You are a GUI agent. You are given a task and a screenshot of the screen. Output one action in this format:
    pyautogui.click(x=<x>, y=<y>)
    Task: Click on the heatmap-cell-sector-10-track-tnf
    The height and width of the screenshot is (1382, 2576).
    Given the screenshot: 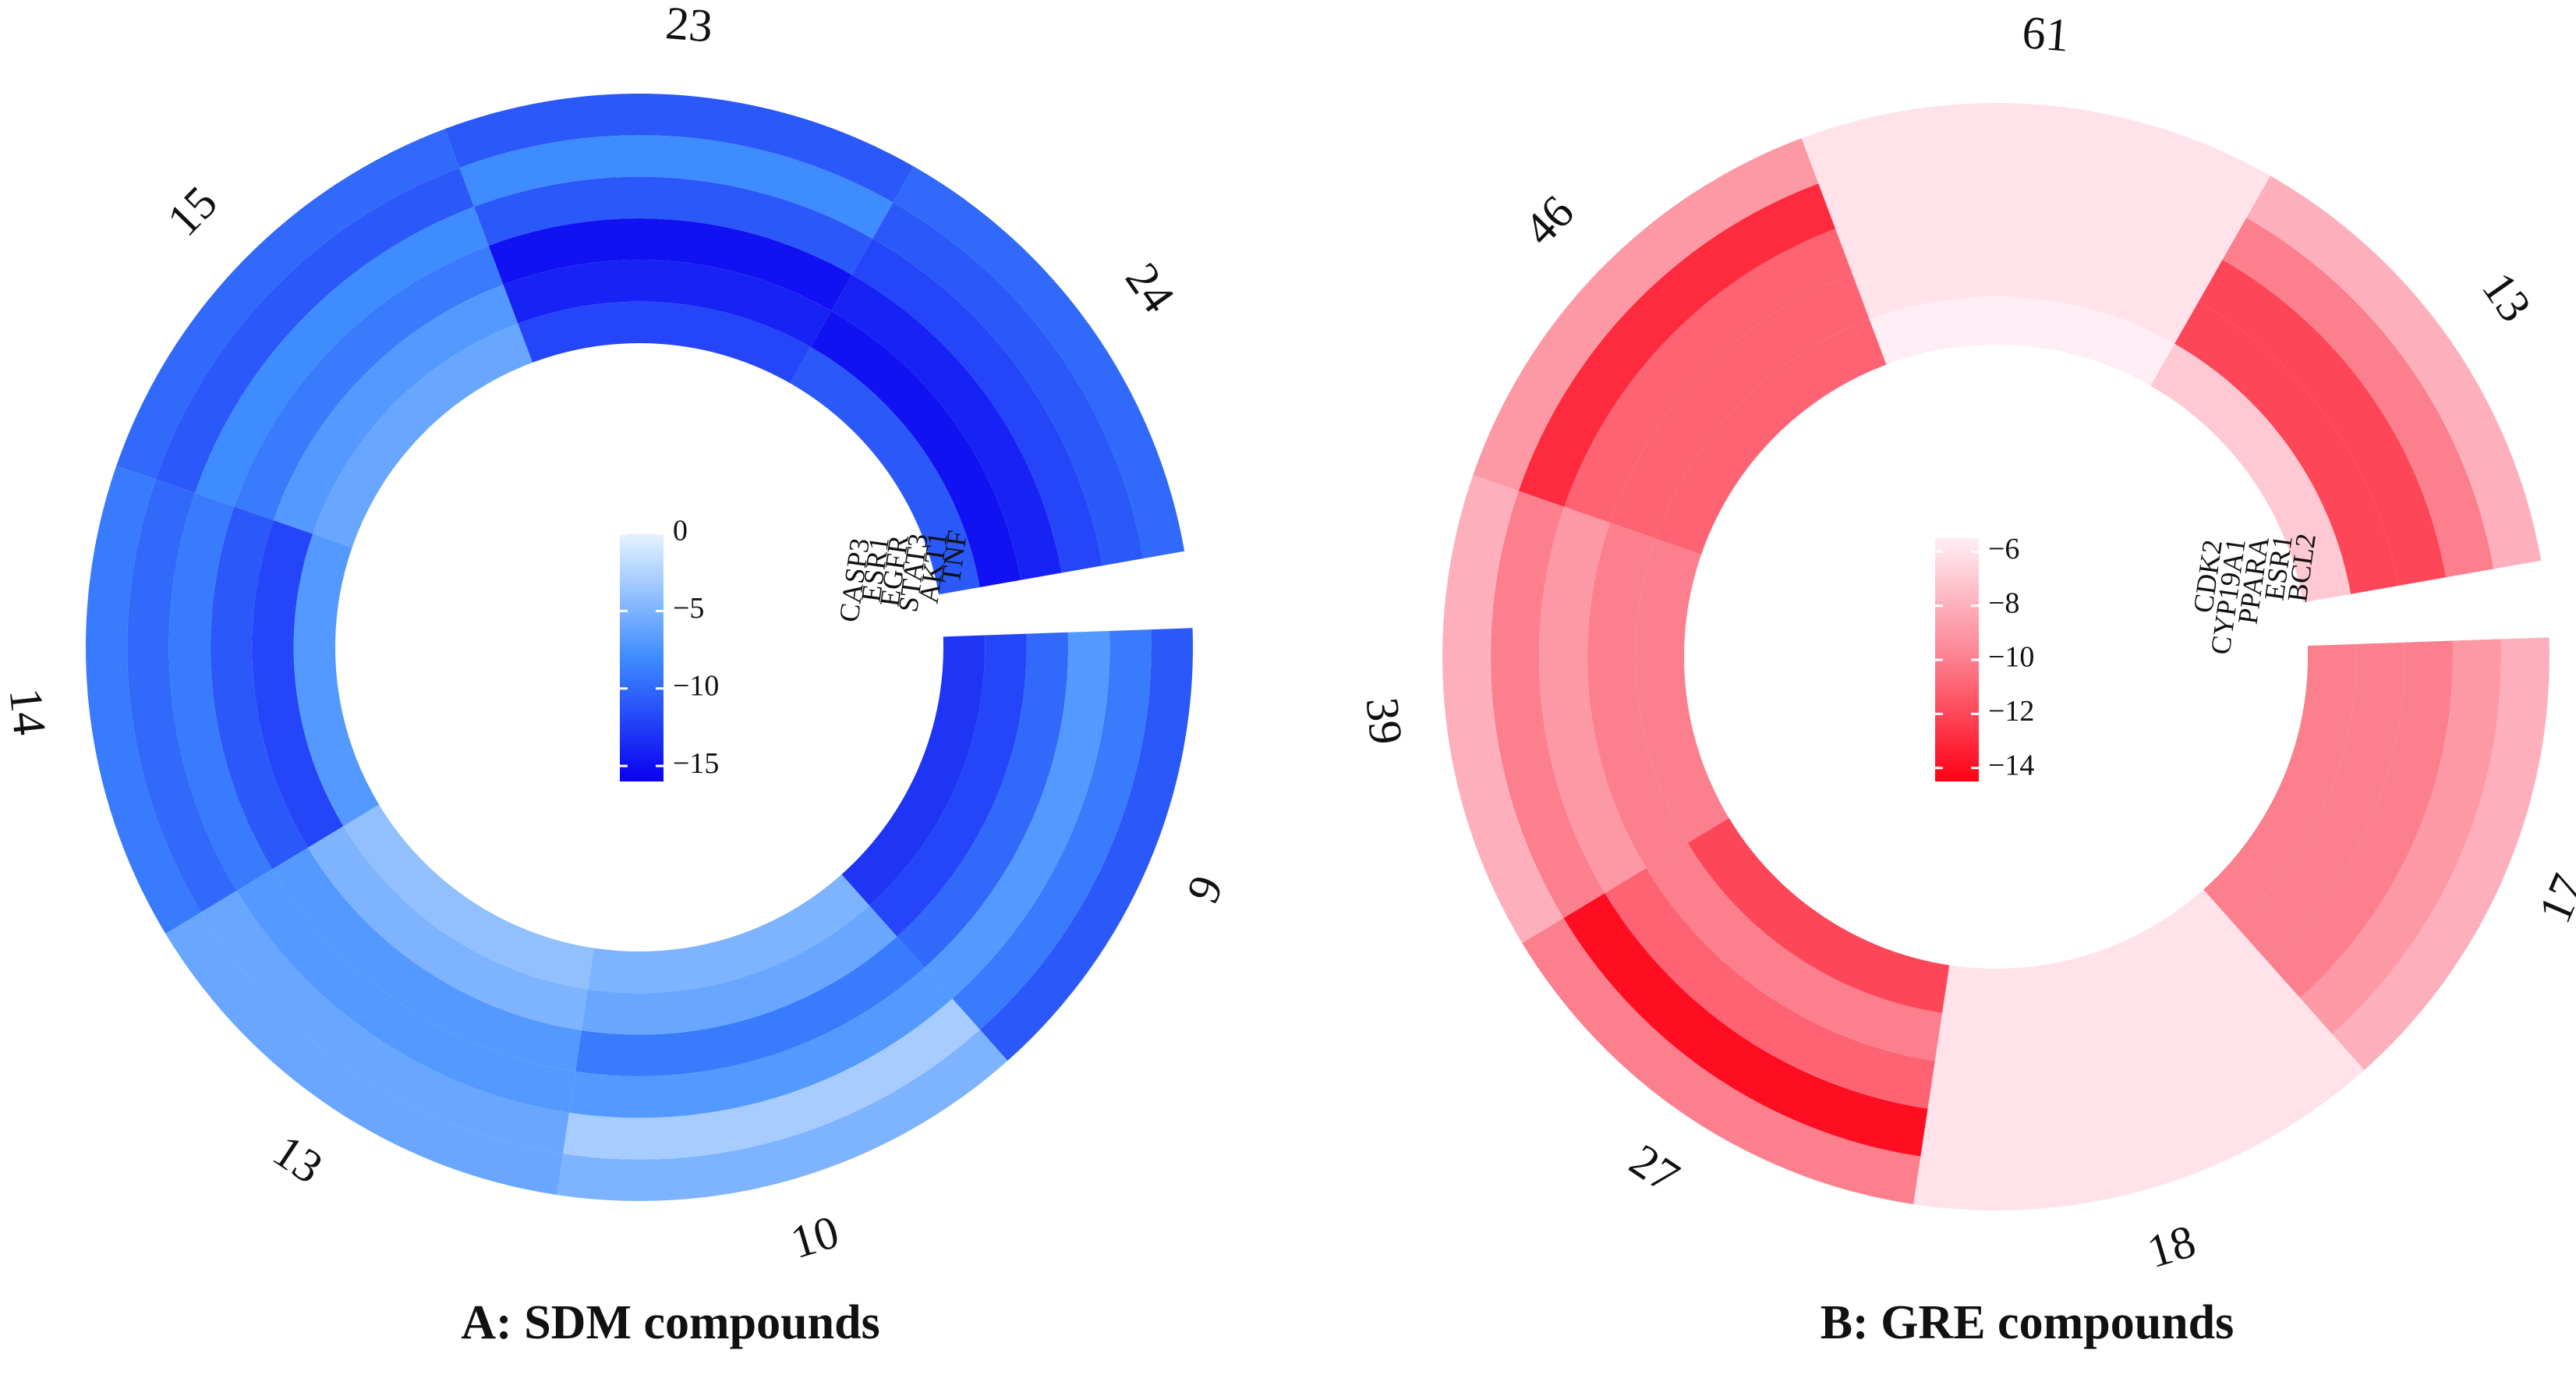 What is the action you would take?
    pyautogui.click(x=782, y=1115)
    